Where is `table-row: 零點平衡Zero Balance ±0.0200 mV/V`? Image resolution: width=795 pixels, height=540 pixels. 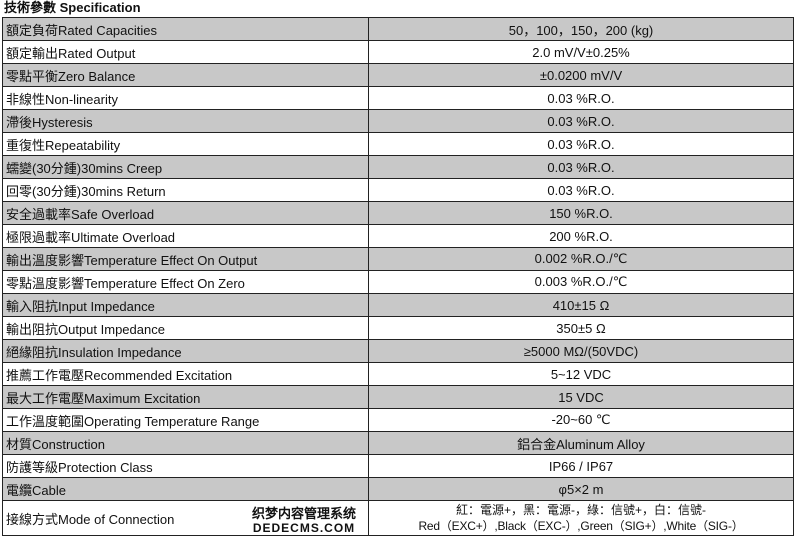
table-row: 零點平衡Zero Balance ±0.0200 mV/V is located at coordinates (398, 75).